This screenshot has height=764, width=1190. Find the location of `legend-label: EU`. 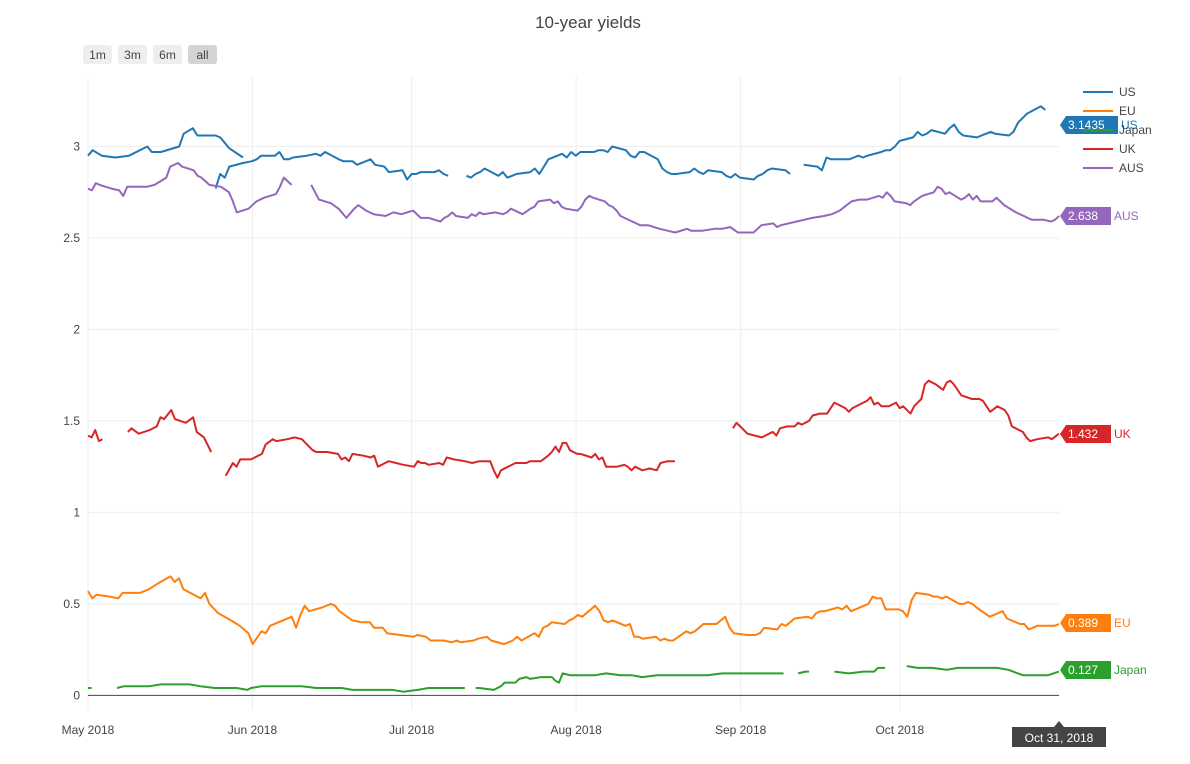

legend-label: EU is located at coordinates (1127, 111).